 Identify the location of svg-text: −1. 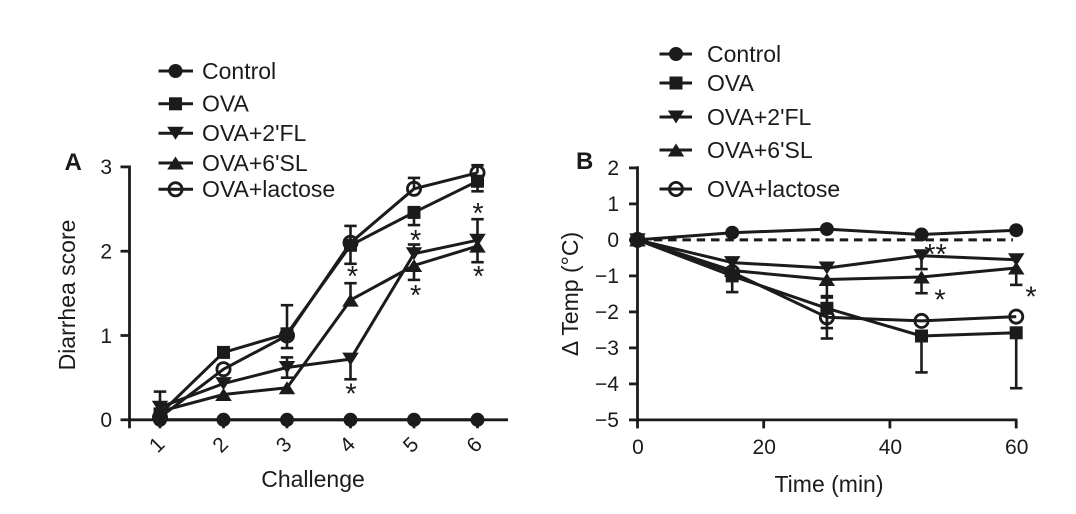
(607, 276).